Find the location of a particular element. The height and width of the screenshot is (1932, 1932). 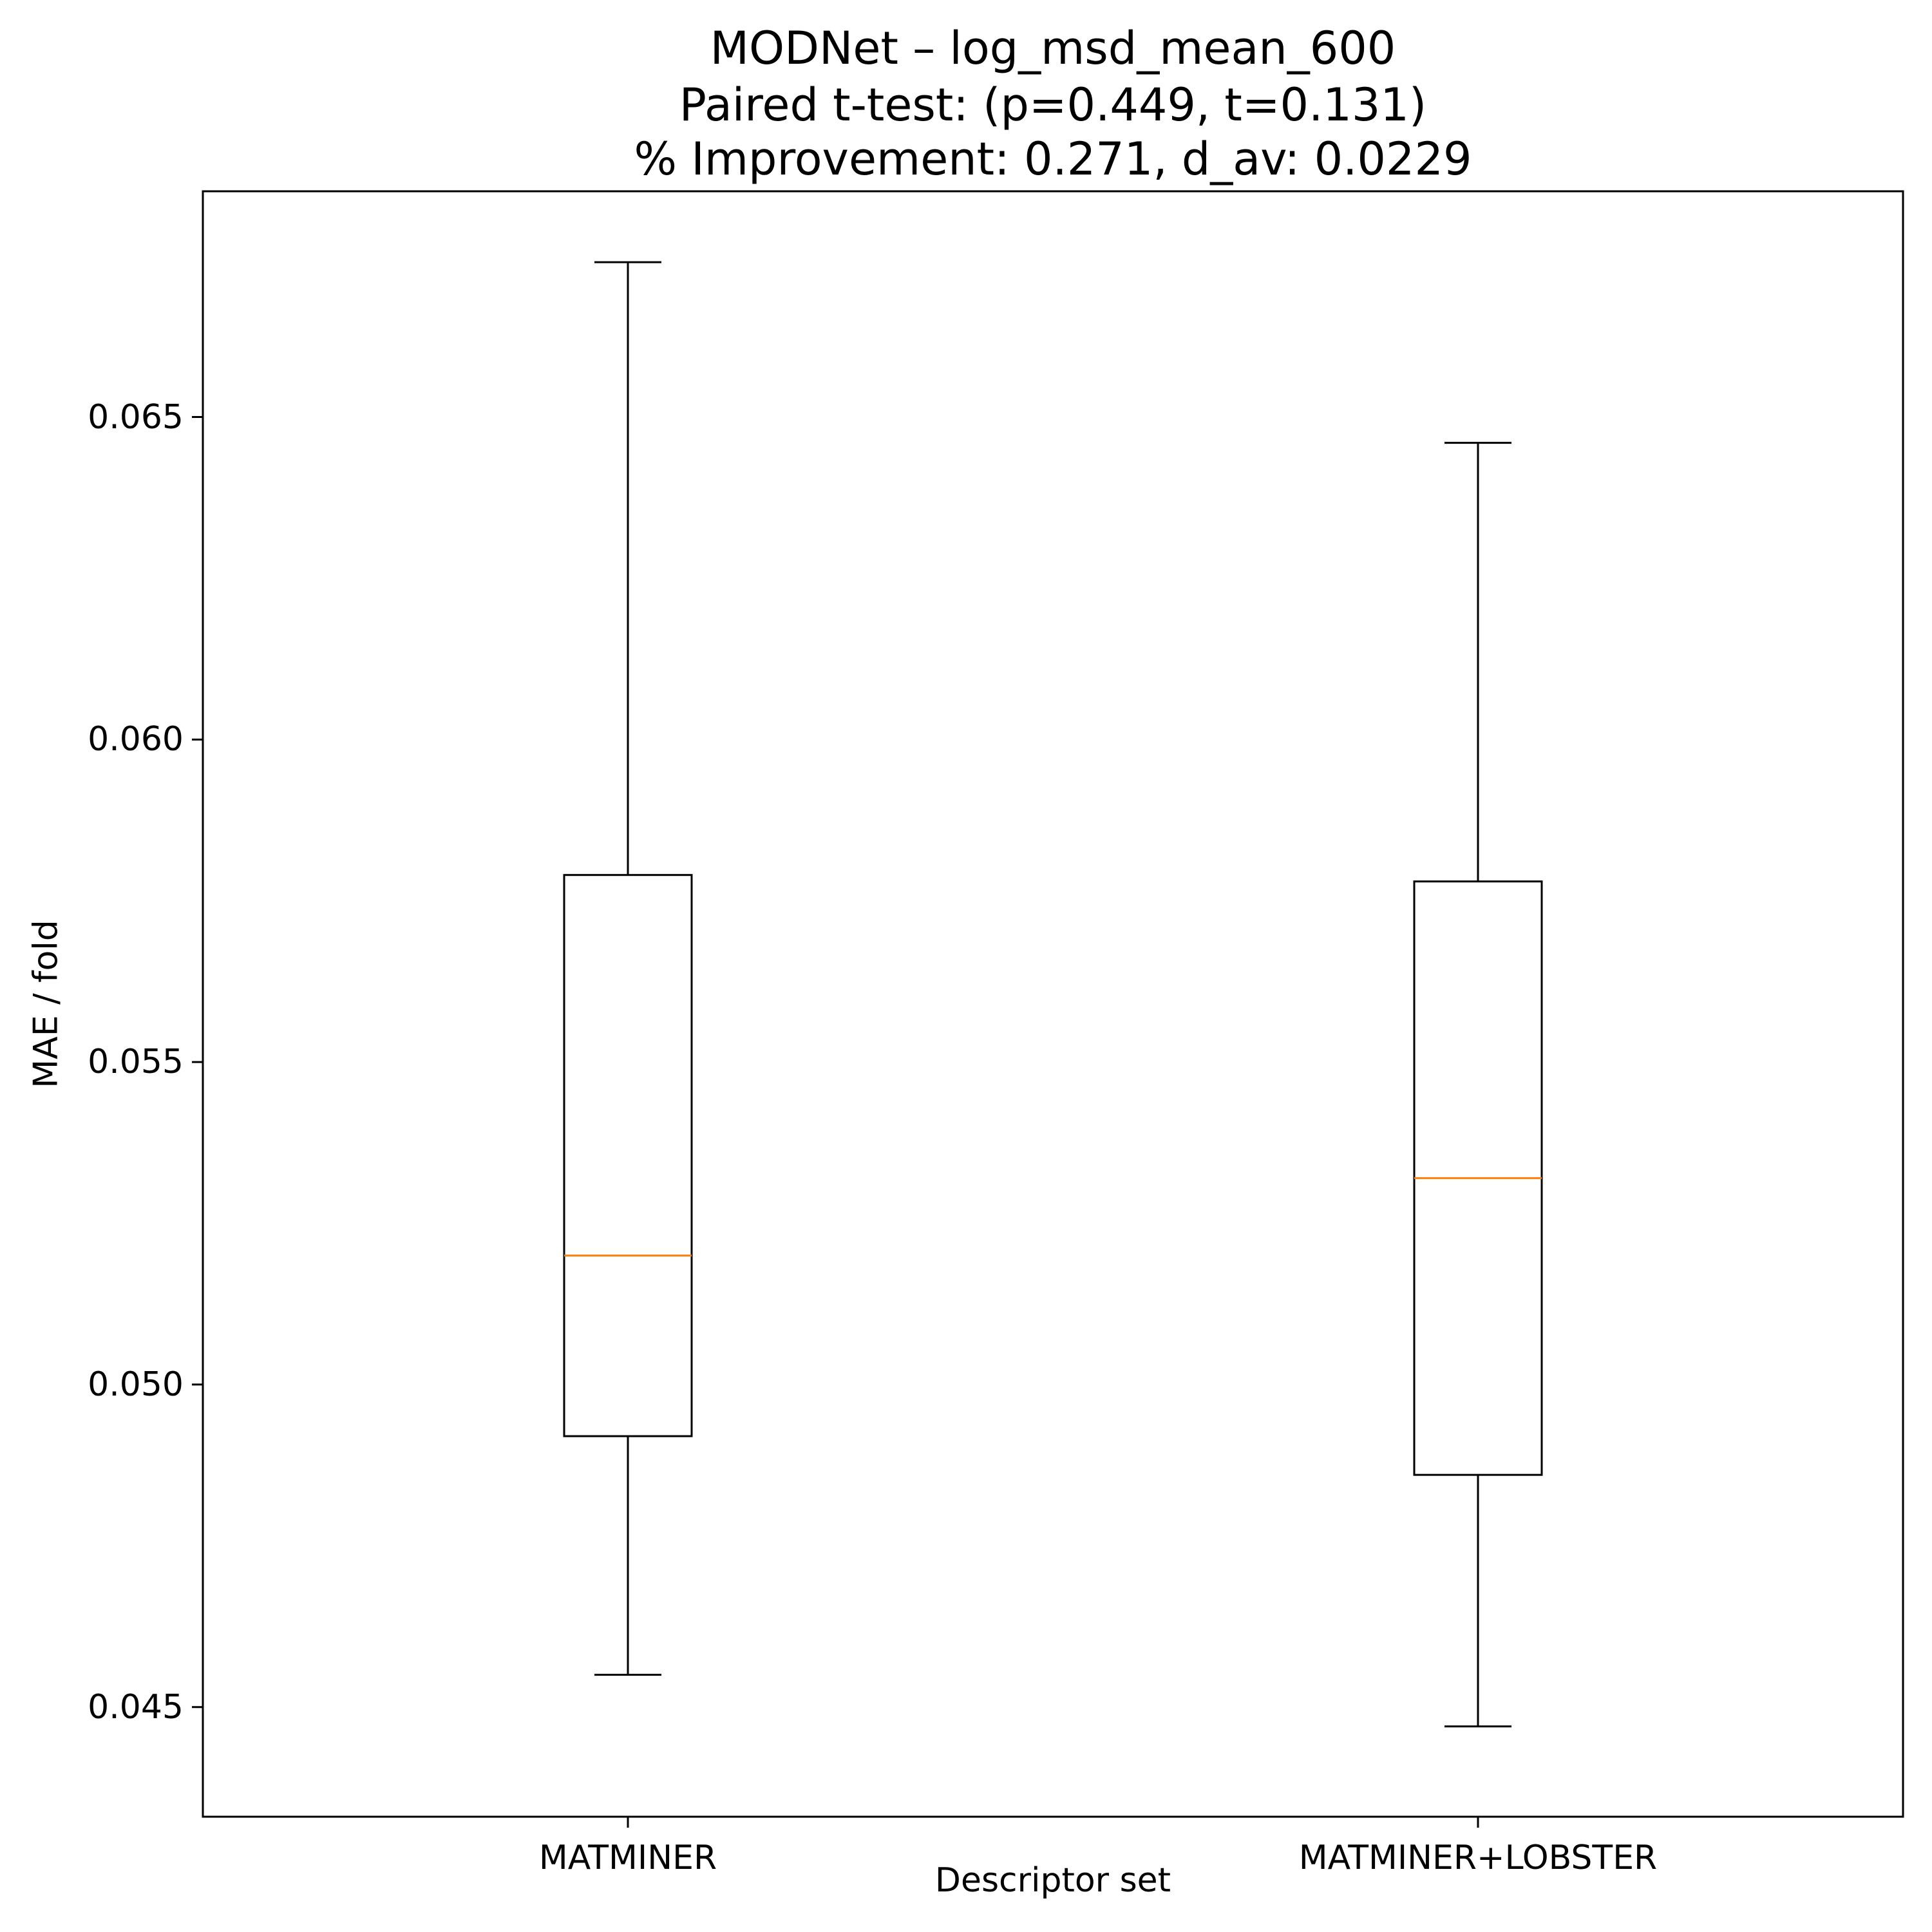

y-tick-label: 0.060 is located at coordinates (136, 740).